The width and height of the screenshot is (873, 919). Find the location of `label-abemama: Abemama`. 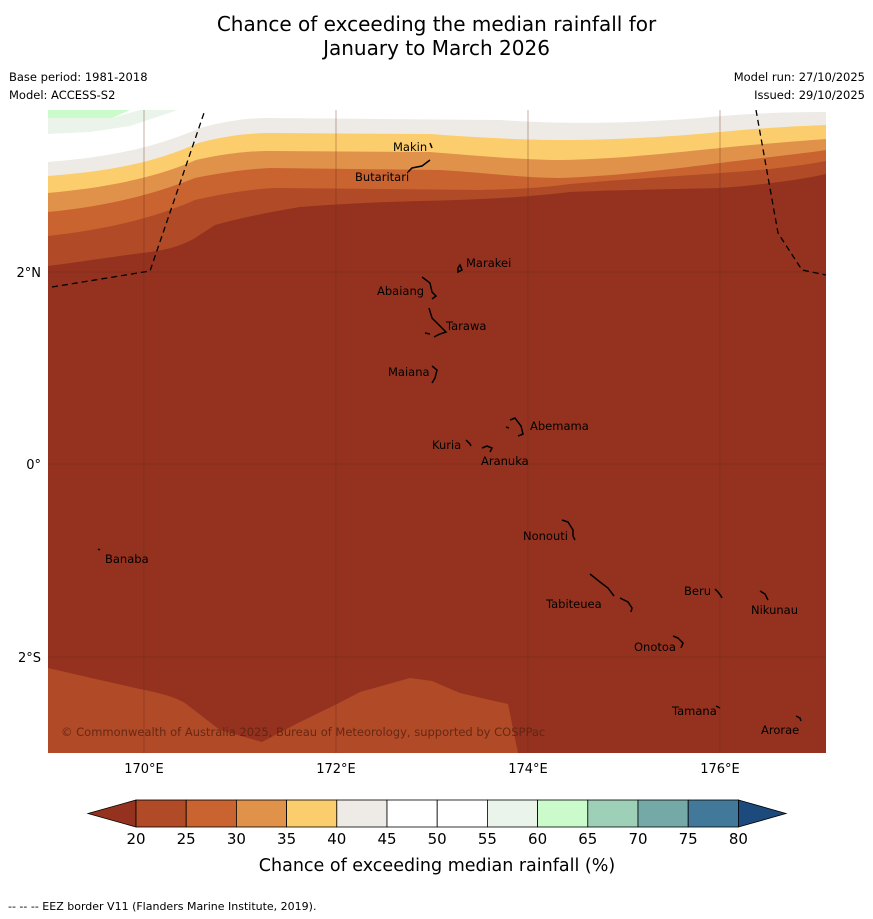

label-abemama: Abemama is located at coordinates (559, 426).